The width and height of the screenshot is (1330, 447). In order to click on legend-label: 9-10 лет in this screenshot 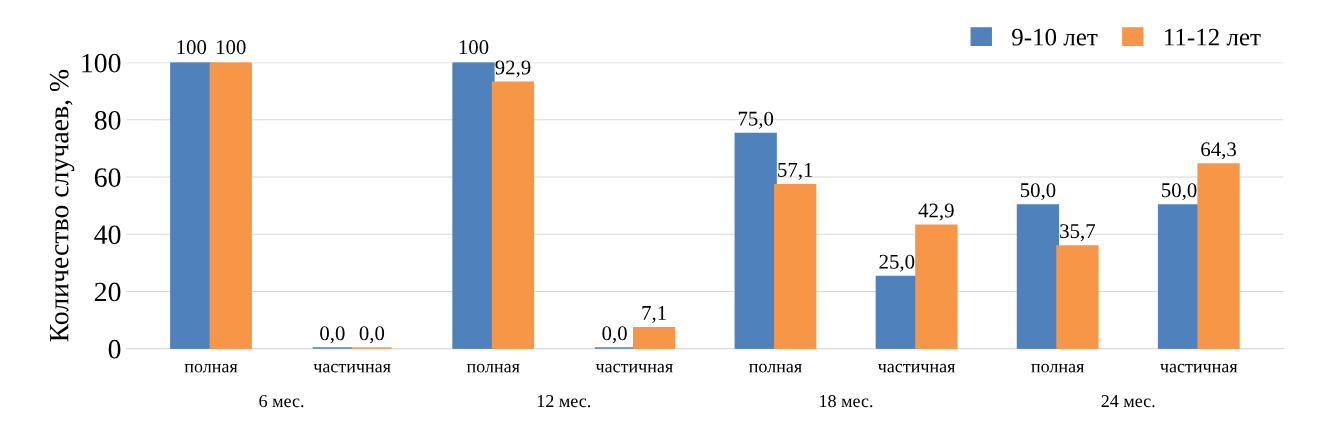, I will do `click(1055, 37)`.